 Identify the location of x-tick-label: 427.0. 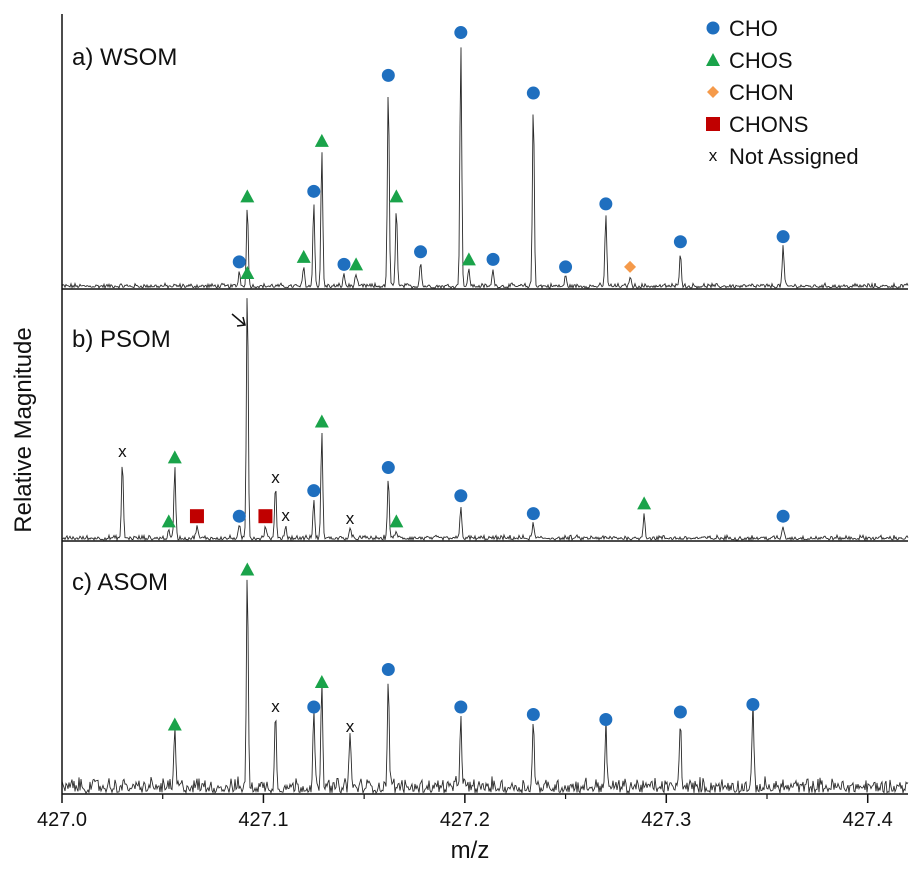
(62, 820).